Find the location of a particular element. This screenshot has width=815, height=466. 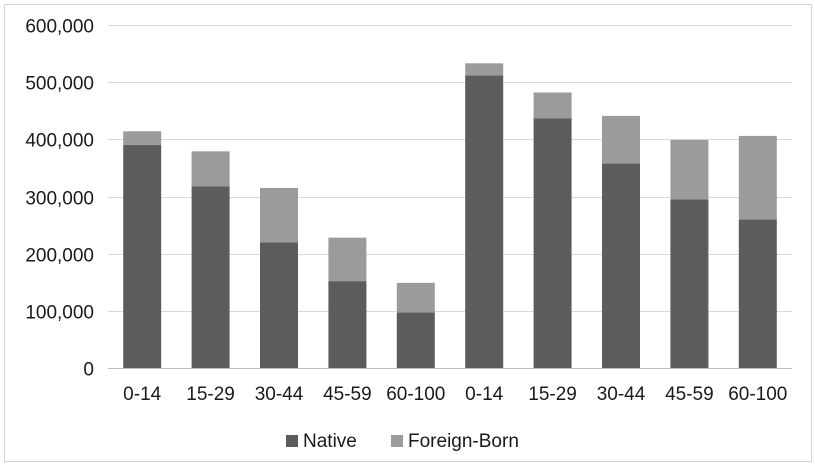

legend-item-native-swatch is located at coordinates (292, 441).